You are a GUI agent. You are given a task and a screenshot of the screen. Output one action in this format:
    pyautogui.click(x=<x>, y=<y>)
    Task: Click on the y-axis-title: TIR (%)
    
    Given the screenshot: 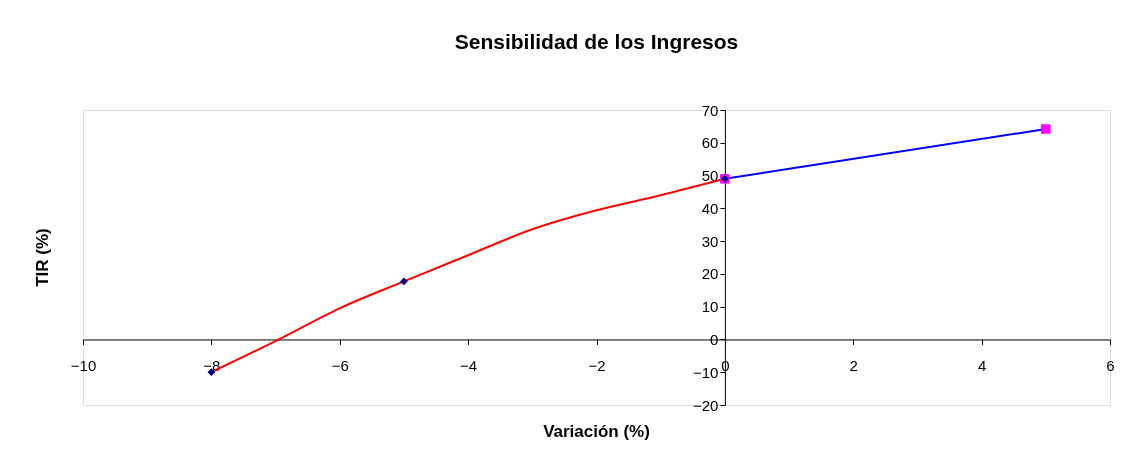 What is the action you would take?
    pyautogui.click(x=42, y=257)
    